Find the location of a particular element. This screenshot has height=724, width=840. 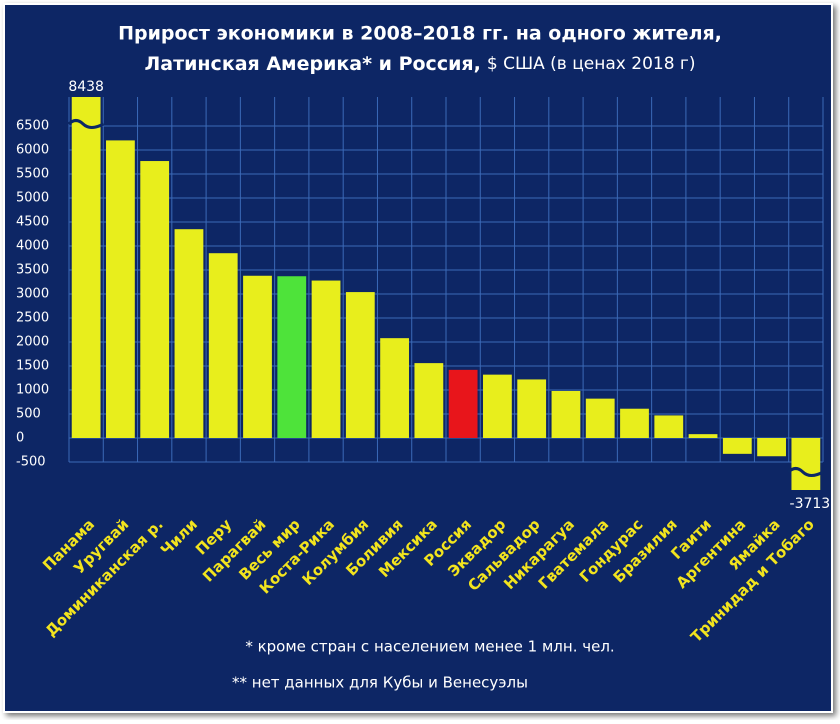

y-tick-label: 3000 is located at coordinates (32, 294).